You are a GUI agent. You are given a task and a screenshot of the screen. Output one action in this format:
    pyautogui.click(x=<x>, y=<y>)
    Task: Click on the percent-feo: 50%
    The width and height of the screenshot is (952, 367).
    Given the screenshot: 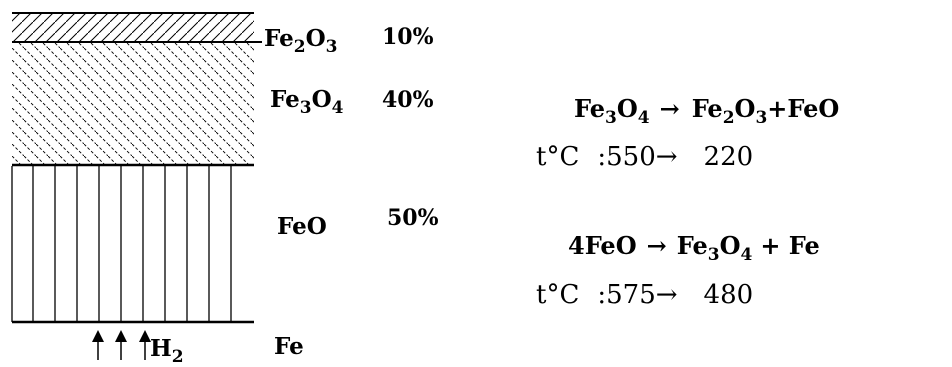 What is the action you would take?
    pyautogui.click(x=413, y=218)
    